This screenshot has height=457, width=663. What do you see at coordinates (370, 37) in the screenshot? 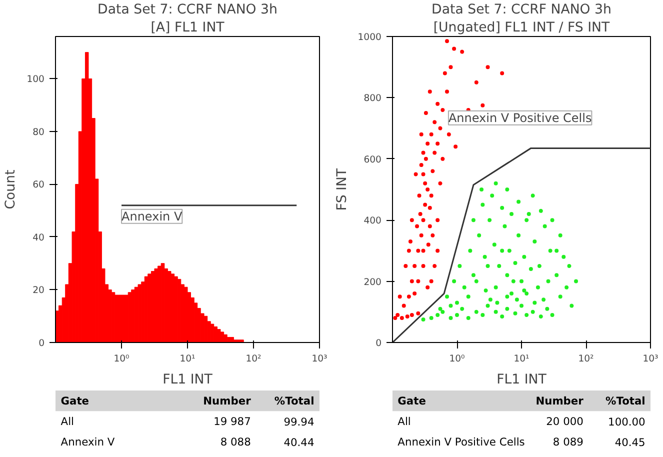
I see `y-tick-label: 1000` at bounding box center [370, 37].